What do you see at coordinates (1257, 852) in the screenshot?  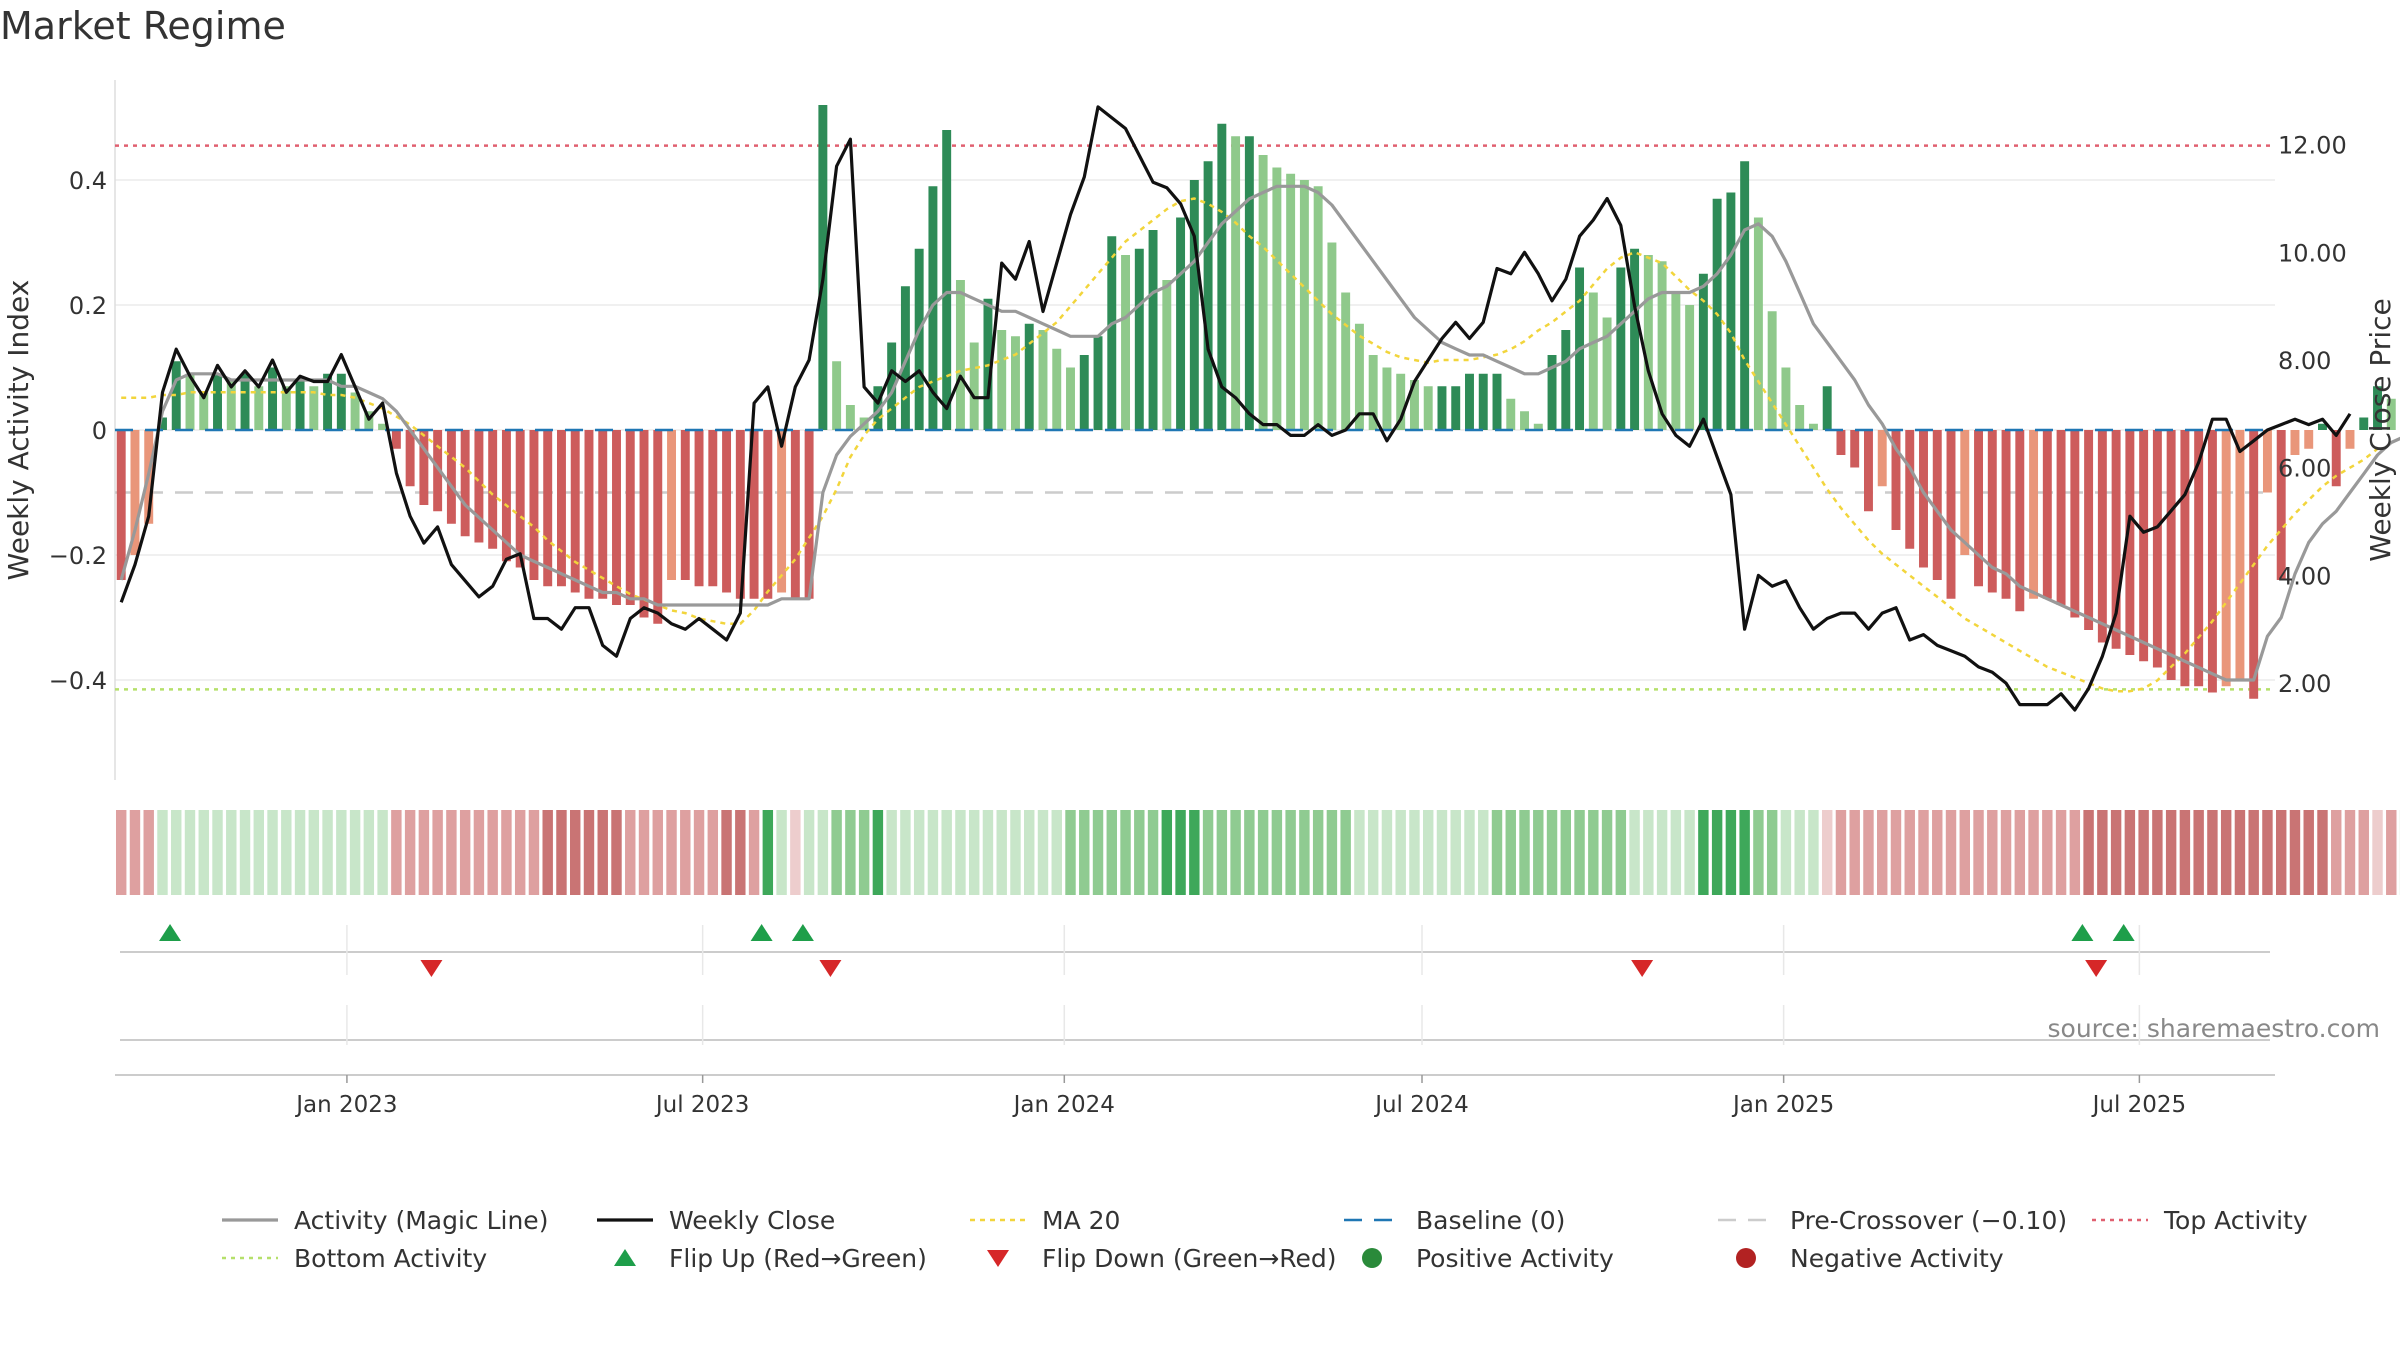 I see `regime-strip` at bounding box center [1257, 852].